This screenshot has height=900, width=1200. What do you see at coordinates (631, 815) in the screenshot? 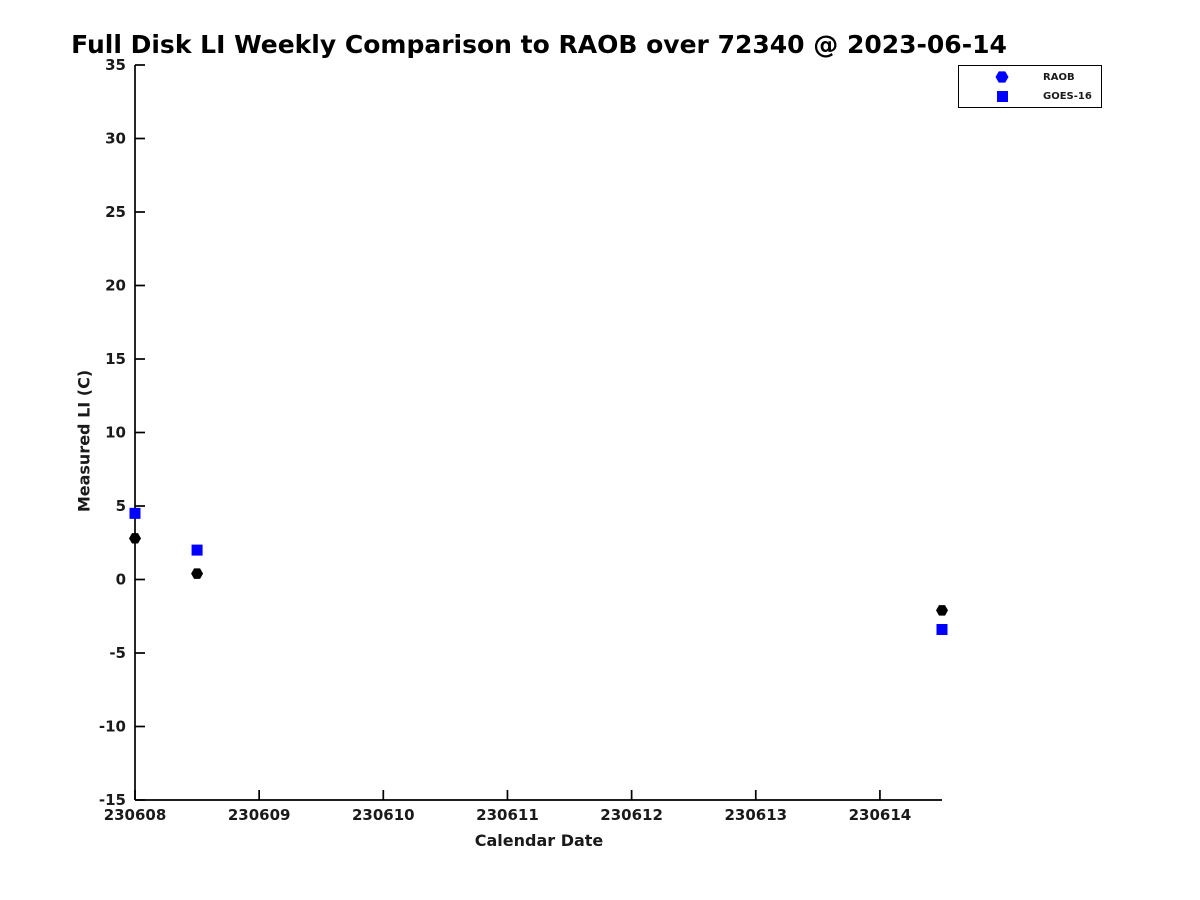
I see `x-tick-label: 230612` at bounding box center [631, 815].